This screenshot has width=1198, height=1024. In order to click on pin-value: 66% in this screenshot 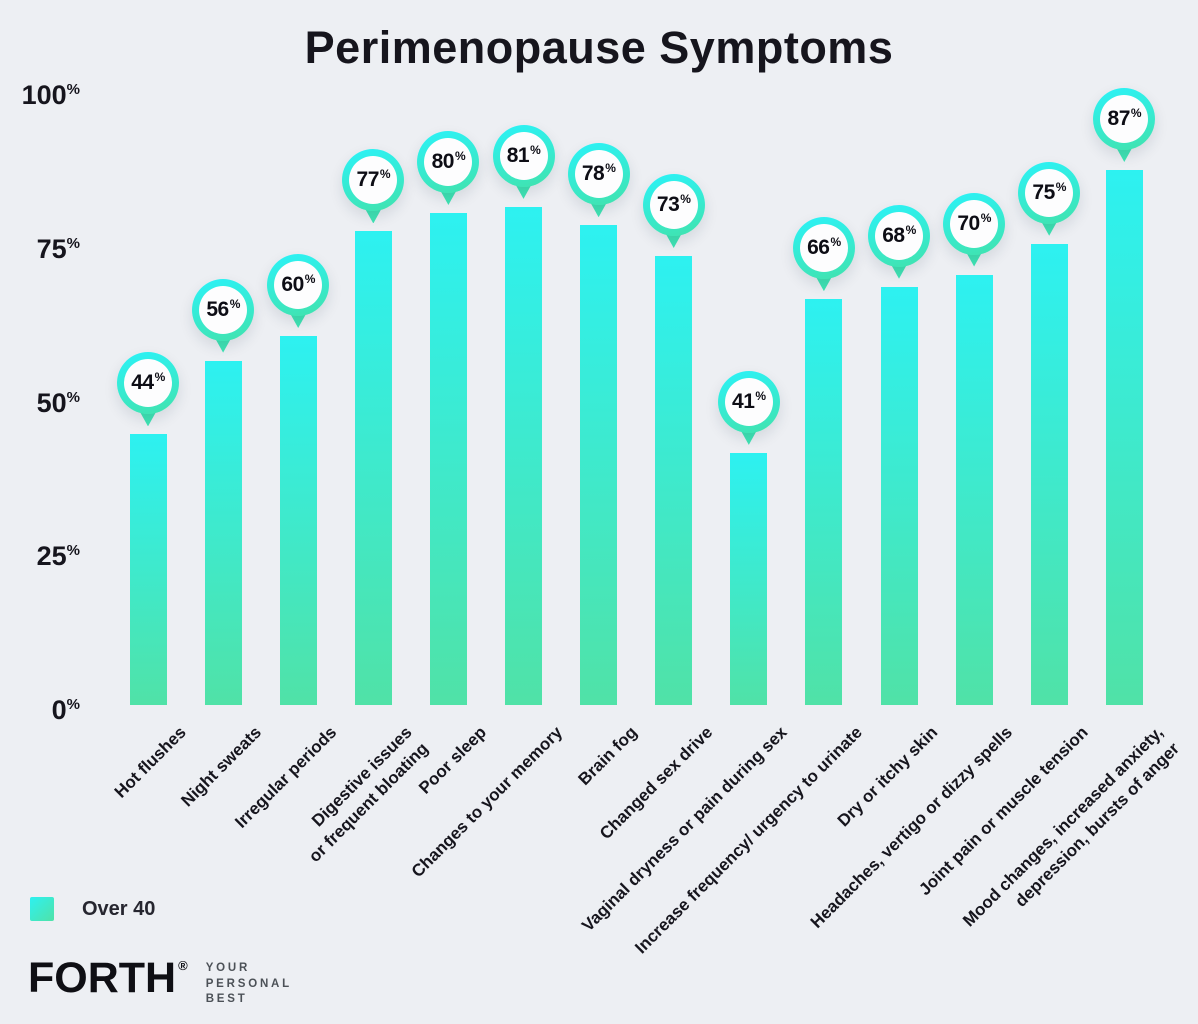, I will do `click(823, 248)`.